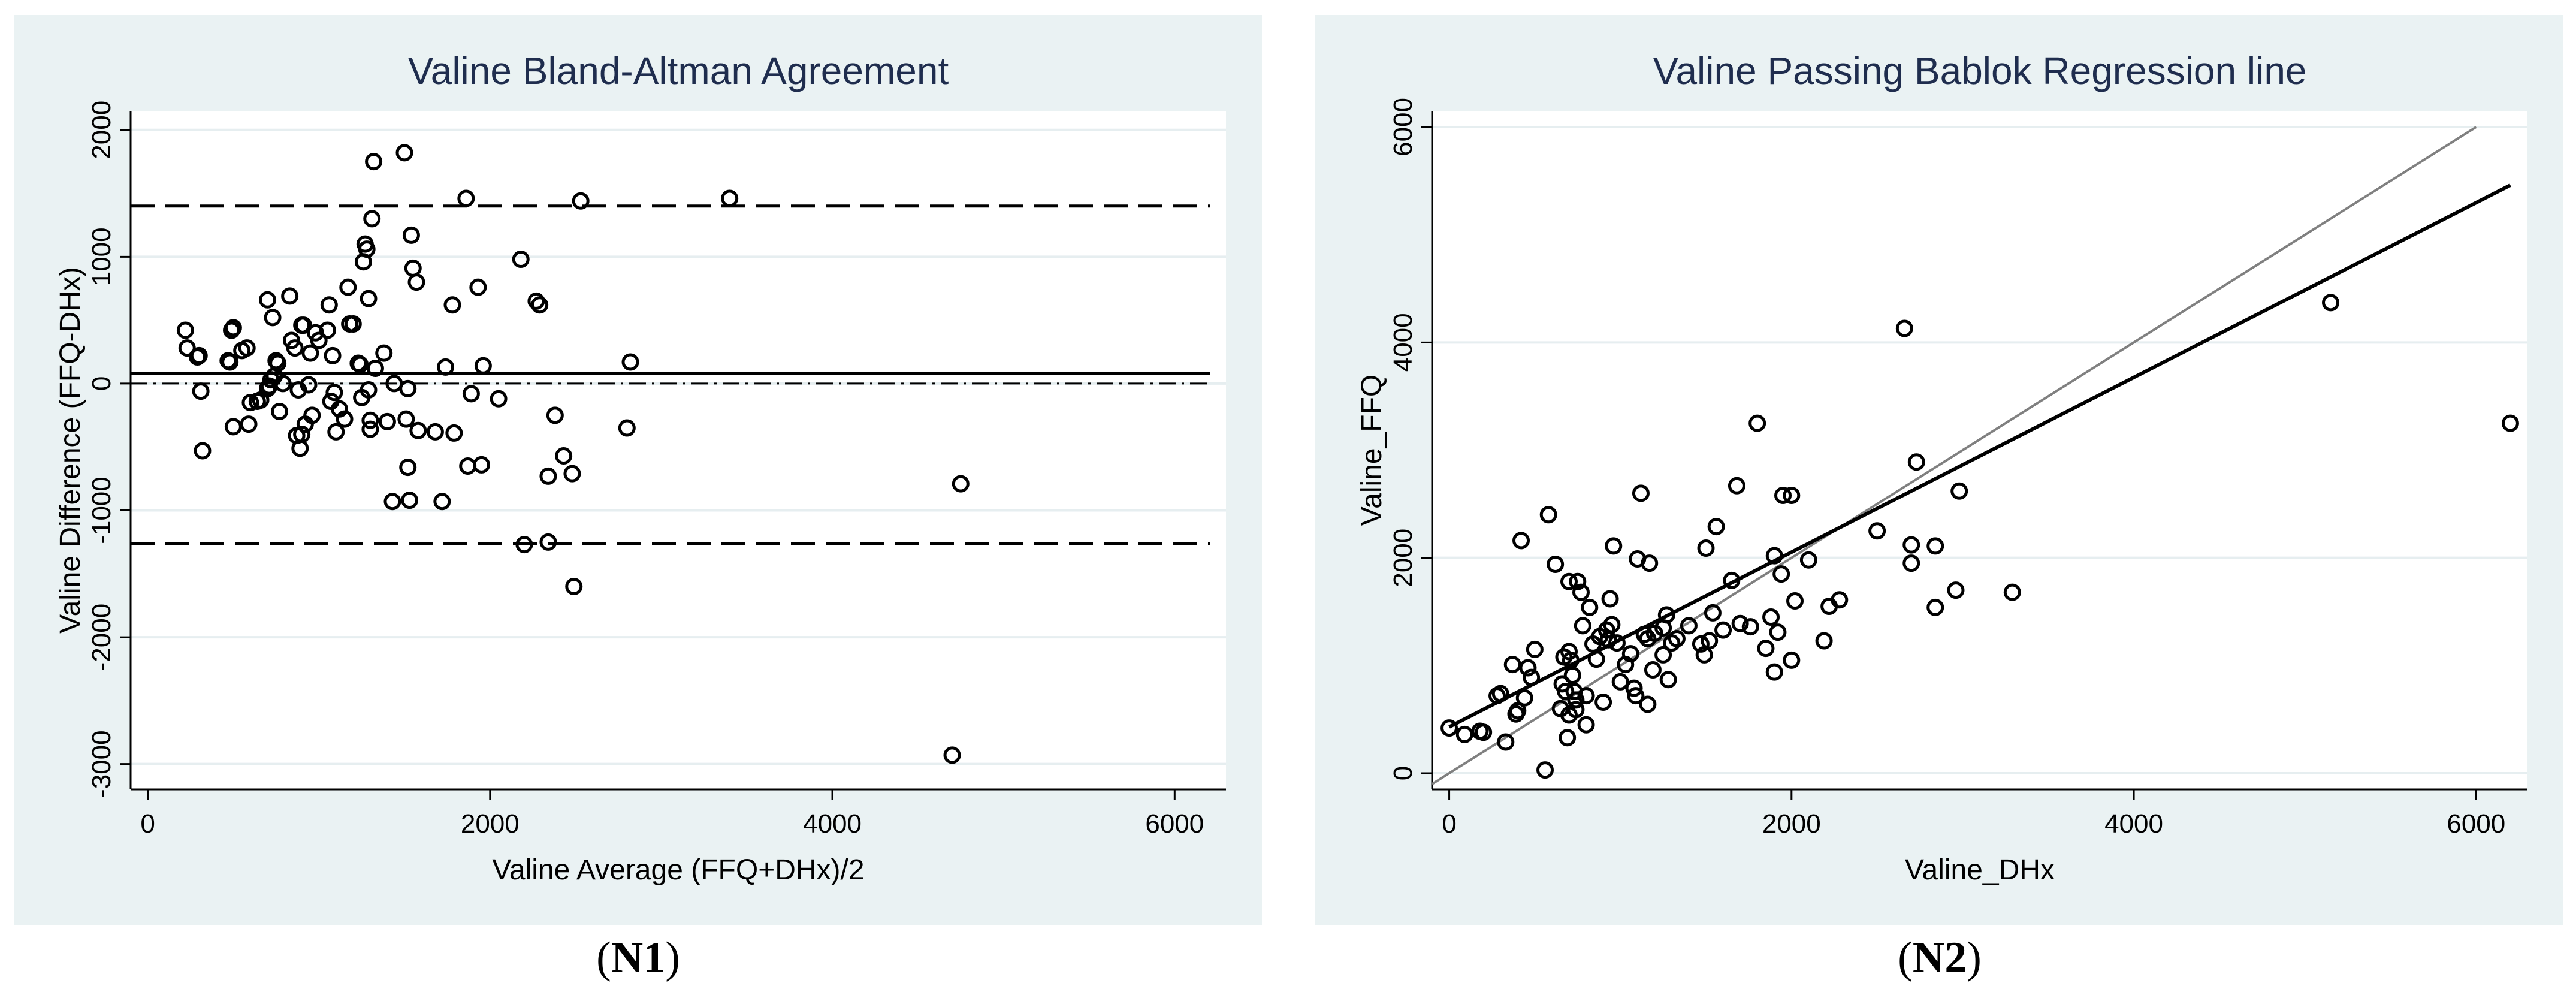 The height and width of the screenshot is (1001, 2576). I want to click on caption-n2: (N2), so click(1940, 958).